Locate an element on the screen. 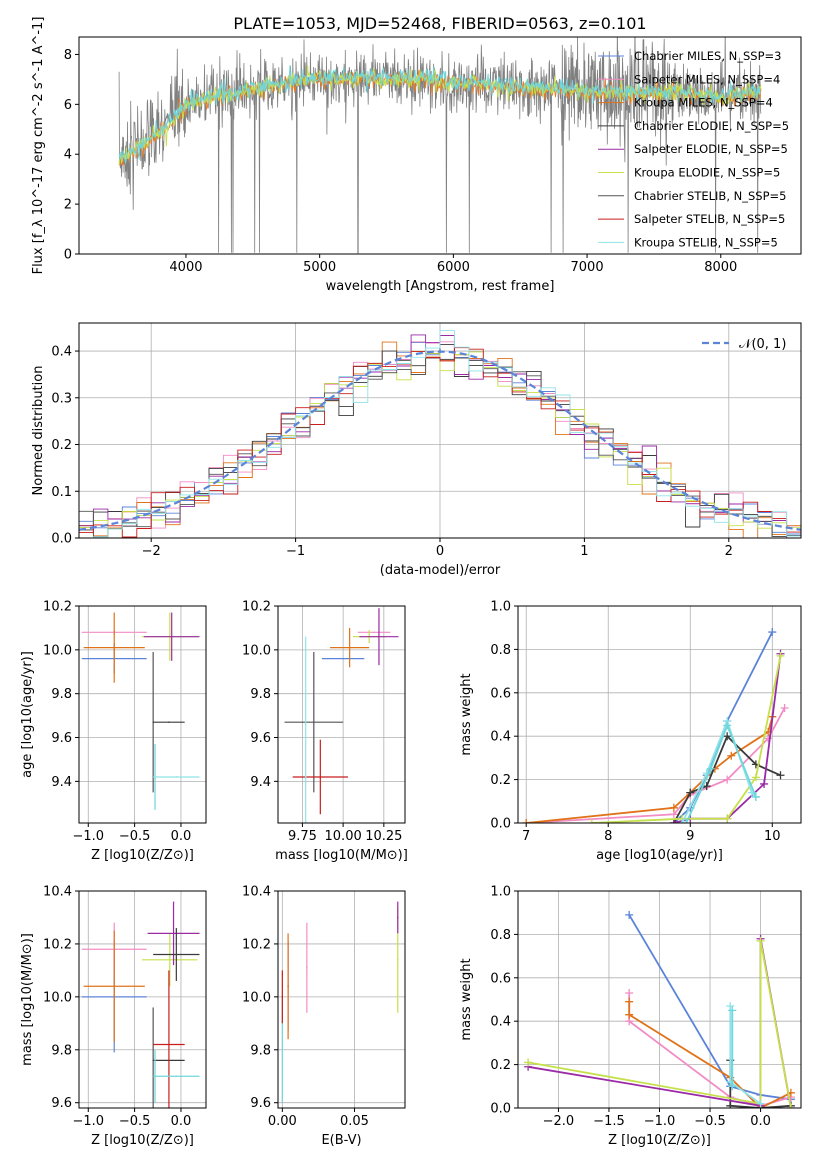 The width and height of the screenshot is (819, 1170). legend-label: Salpeter STELIB, N_SSP=5 is located at coordinates (709, 219).